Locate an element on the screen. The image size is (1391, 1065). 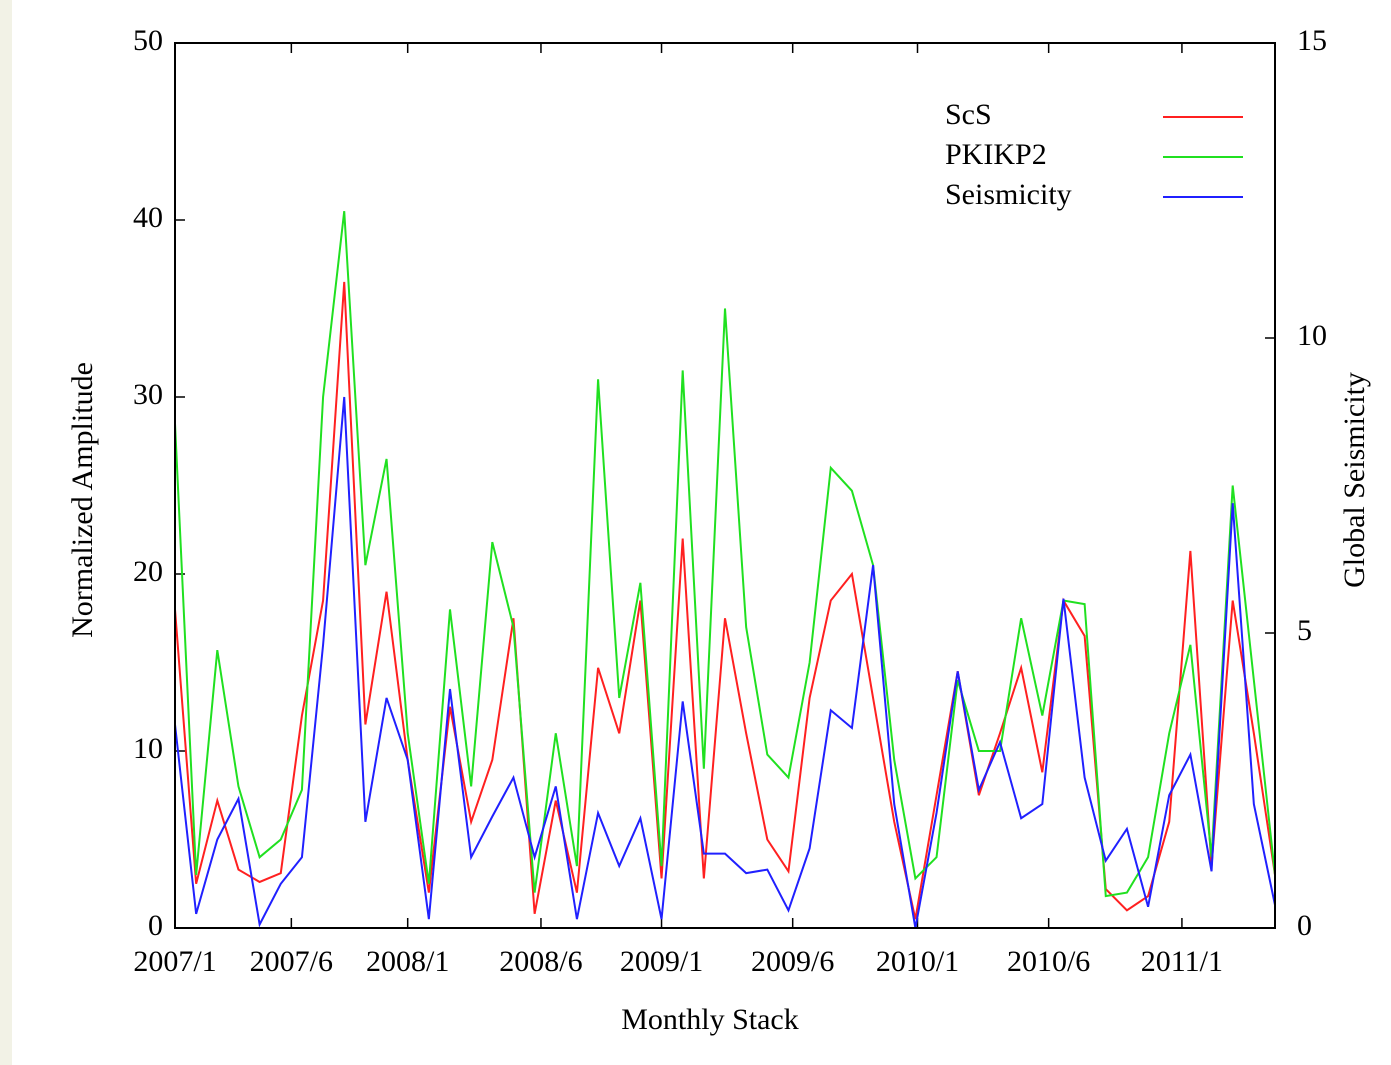
y-tick-label: 0 is located at coordinates (155, 925).